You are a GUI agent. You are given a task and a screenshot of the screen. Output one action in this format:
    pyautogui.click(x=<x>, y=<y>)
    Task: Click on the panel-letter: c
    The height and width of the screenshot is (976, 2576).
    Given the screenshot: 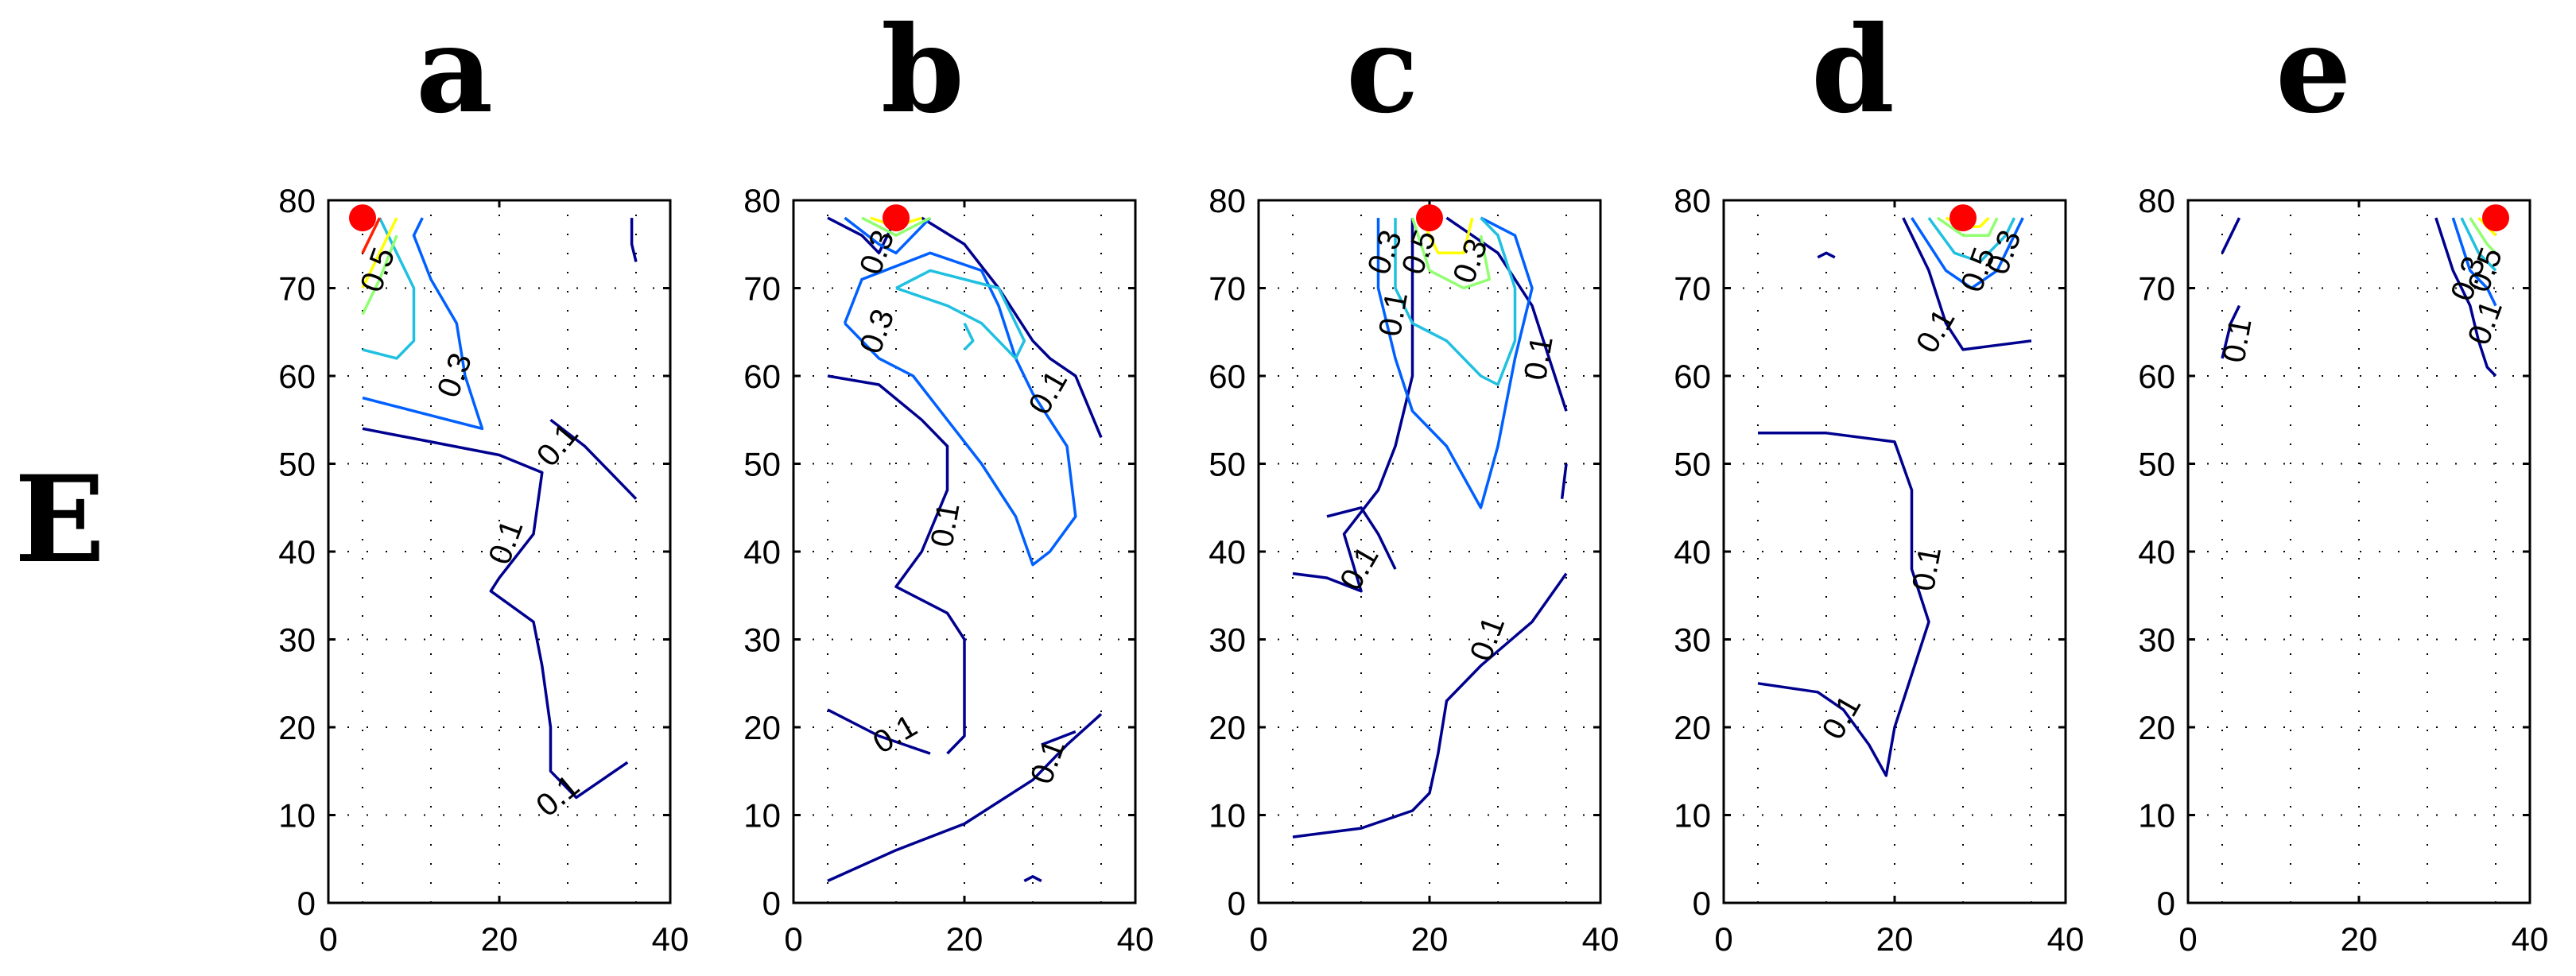 What is the action you would take?
    pyautogui.click(x=1382, y=70)
    